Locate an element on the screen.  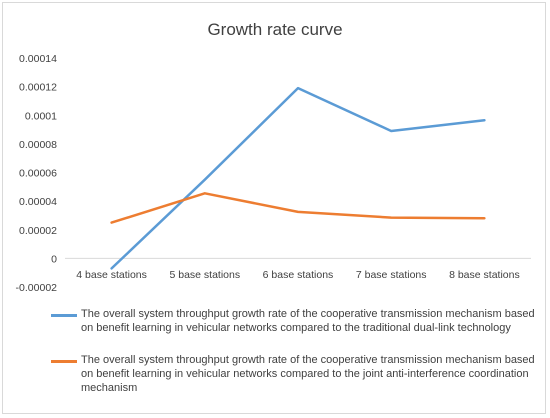
y-tick-label: 0.0001 is located at coordinates (41, 116).